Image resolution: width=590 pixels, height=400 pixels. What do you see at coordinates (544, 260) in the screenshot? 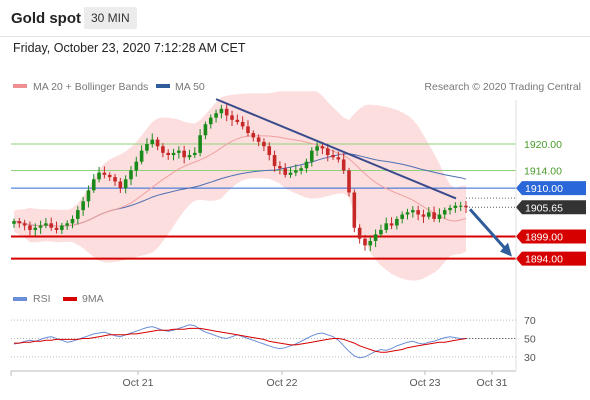
I see `level-label-1894-00: 1894.00` at bounding box center [544, 260].